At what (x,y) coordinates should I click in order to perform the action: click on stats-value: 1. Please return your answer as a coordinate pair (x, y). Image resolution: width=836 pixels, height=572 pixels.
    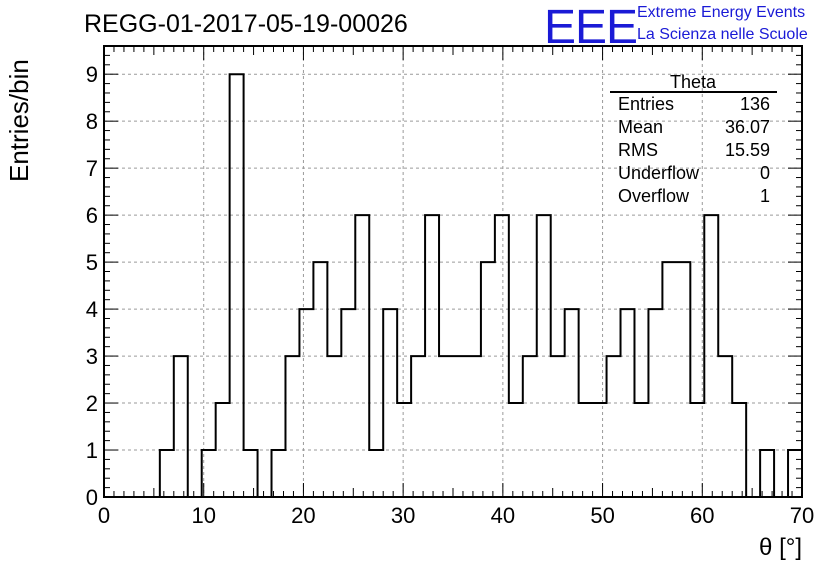
    Looking at the image, I should click on (765, 196).